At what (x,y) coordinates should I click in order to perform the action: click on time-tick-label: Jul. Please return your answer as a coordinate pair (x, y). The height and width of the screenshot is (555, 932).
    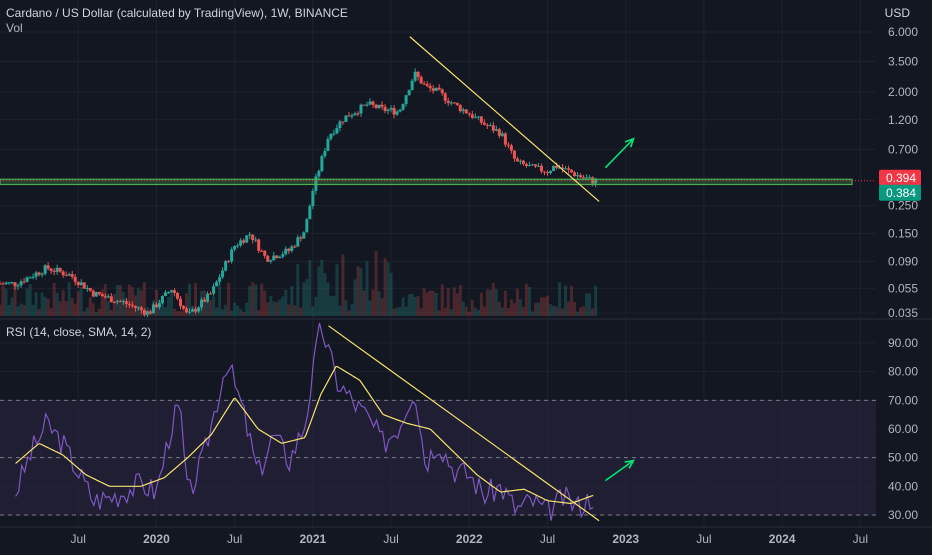
    Looking at the image, I should click on (78, 539).